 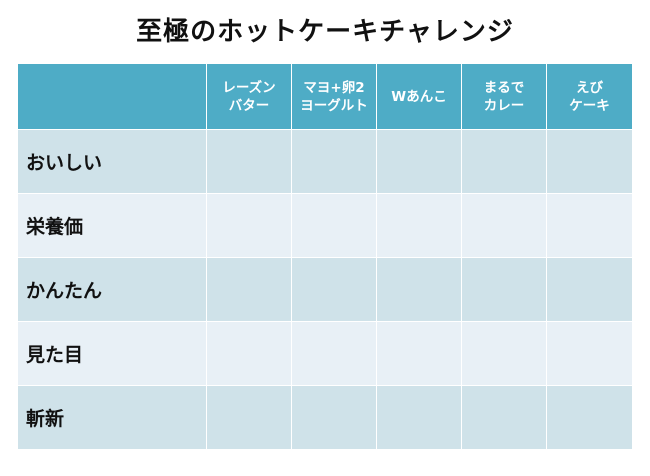 What do you see at coordinates (112, 290) in the screenshot?
I see `row-label-kantan: かんたん` at bounding box center [112, 290].